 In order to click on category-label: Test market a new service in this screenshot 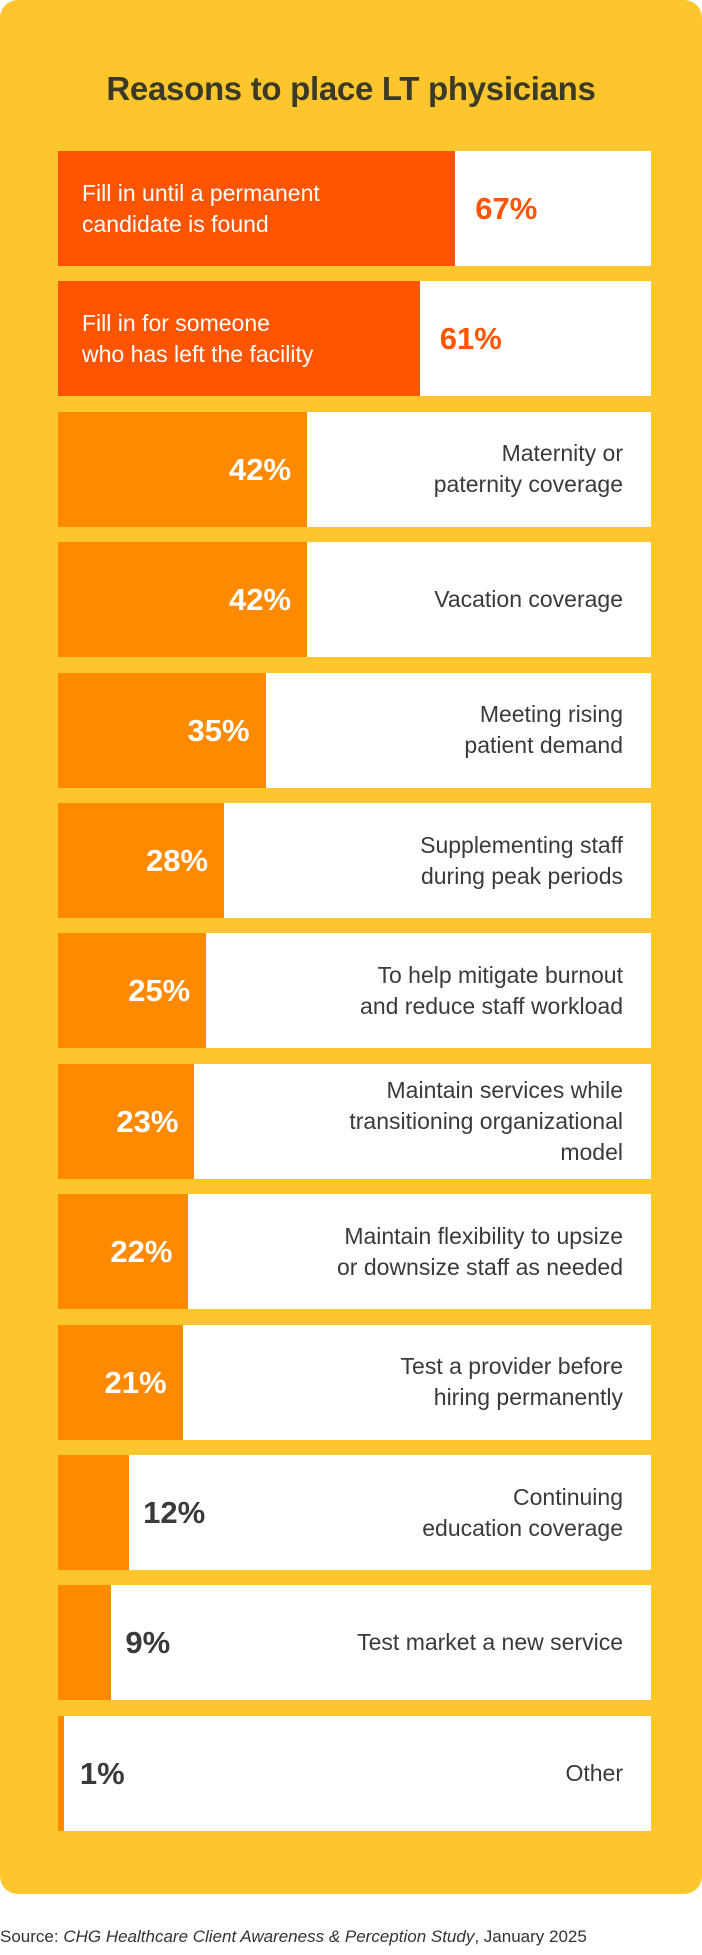, I will do `click(490, 1642)`.